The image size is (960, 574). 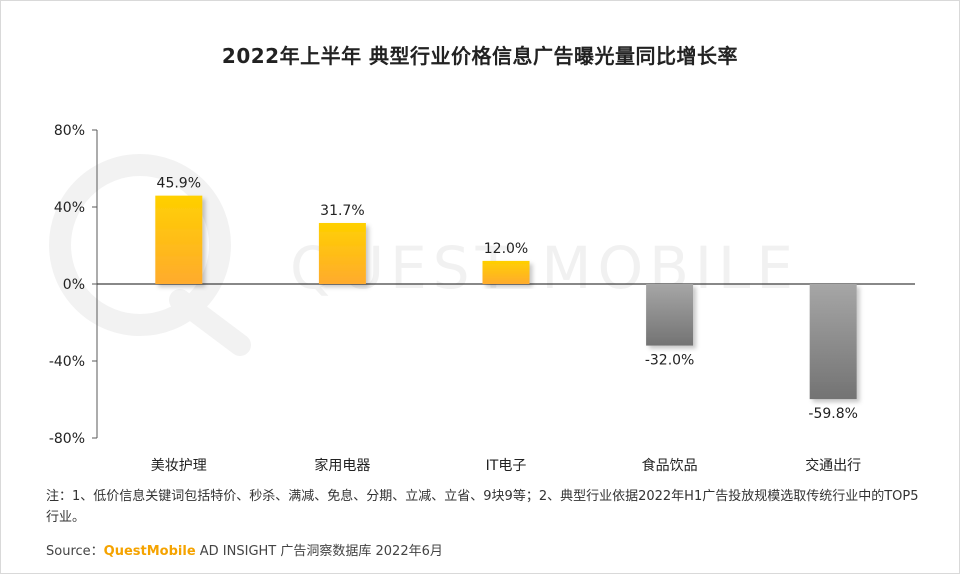 What do you see at coordinates (69, 208) in the screenshot?
I see `y-tick-label: 40%` at bounding box center [69, 208].